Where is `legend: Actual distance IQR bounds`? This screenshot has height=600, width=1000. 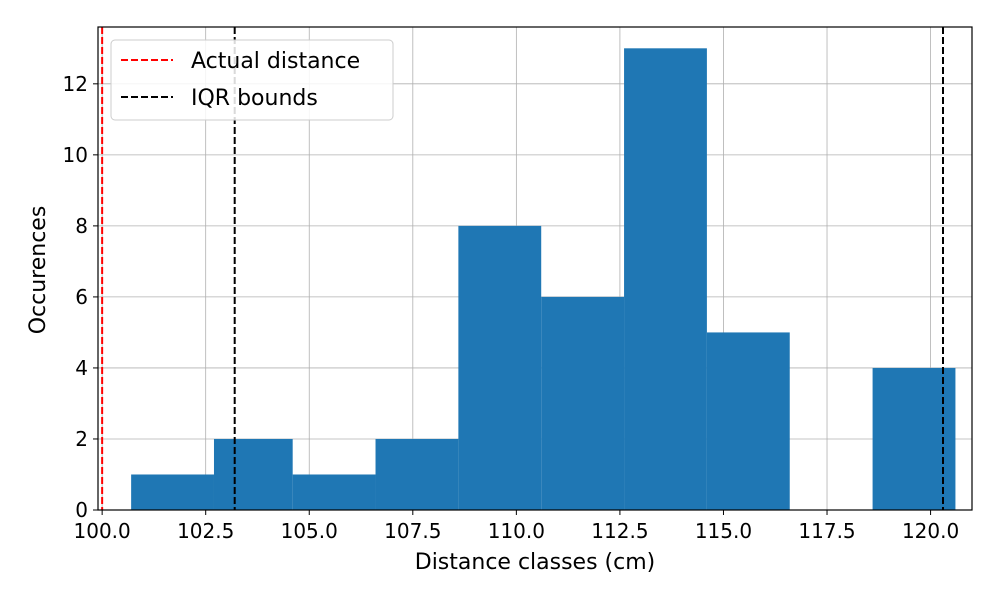
legend: Actual distance IQR bounds is located at coordinates (252, 80).